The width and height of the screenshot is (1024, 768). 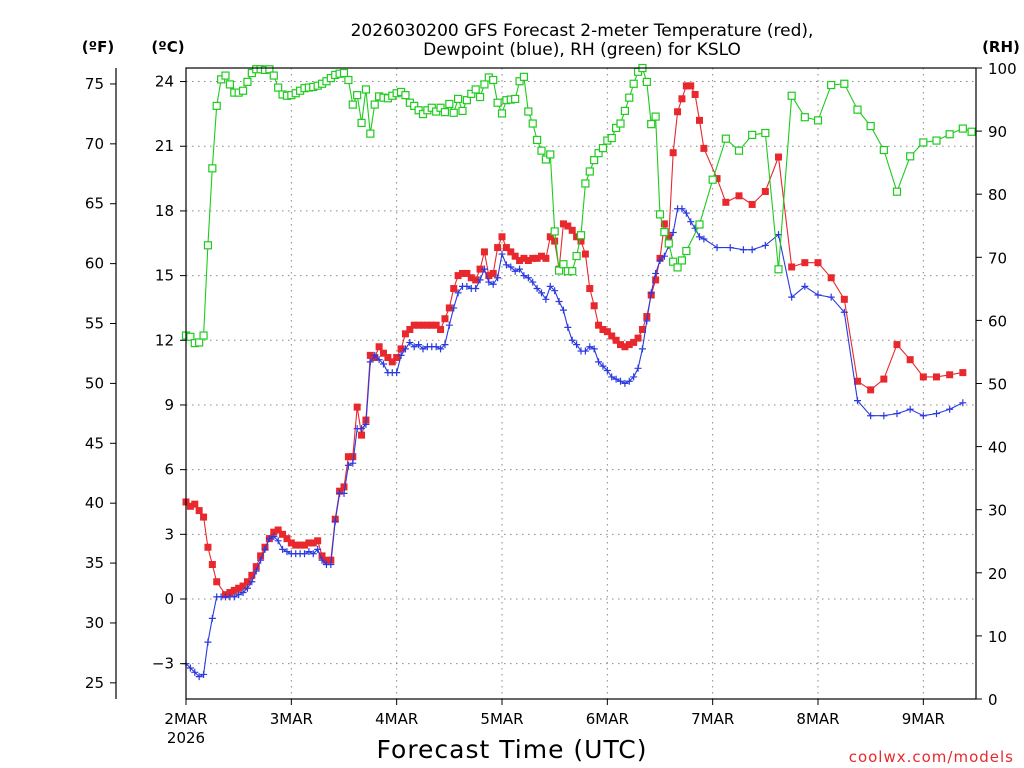 I want to click on fahrenheit-tick-label: 75, so click(x=94, y=84).